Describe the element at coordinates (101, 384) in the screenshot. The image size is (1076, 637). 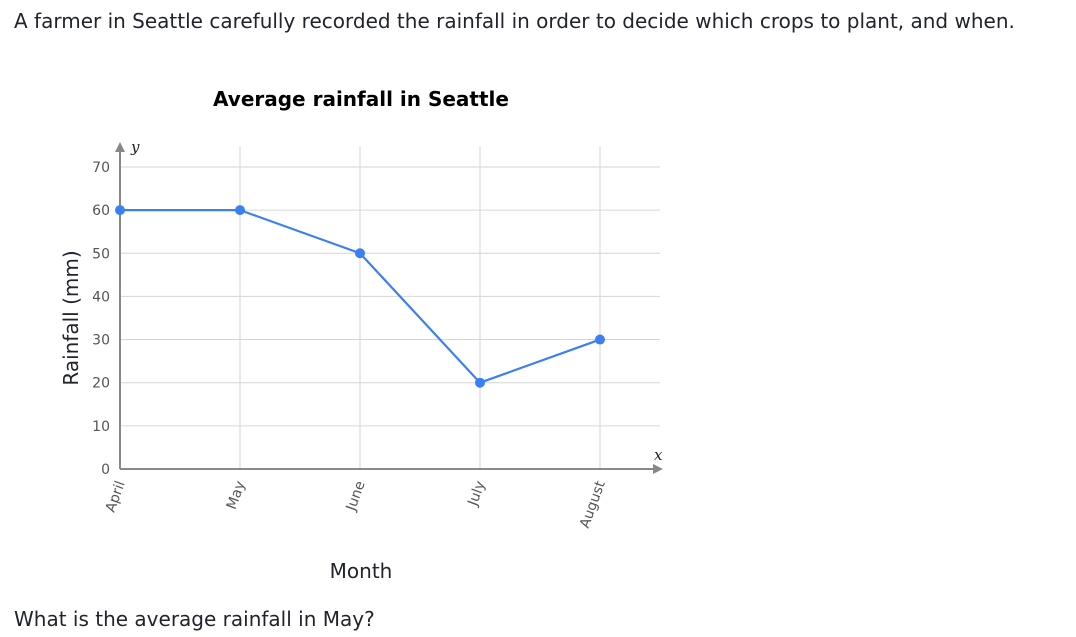
I see `y-tick-label: 20` at that location.